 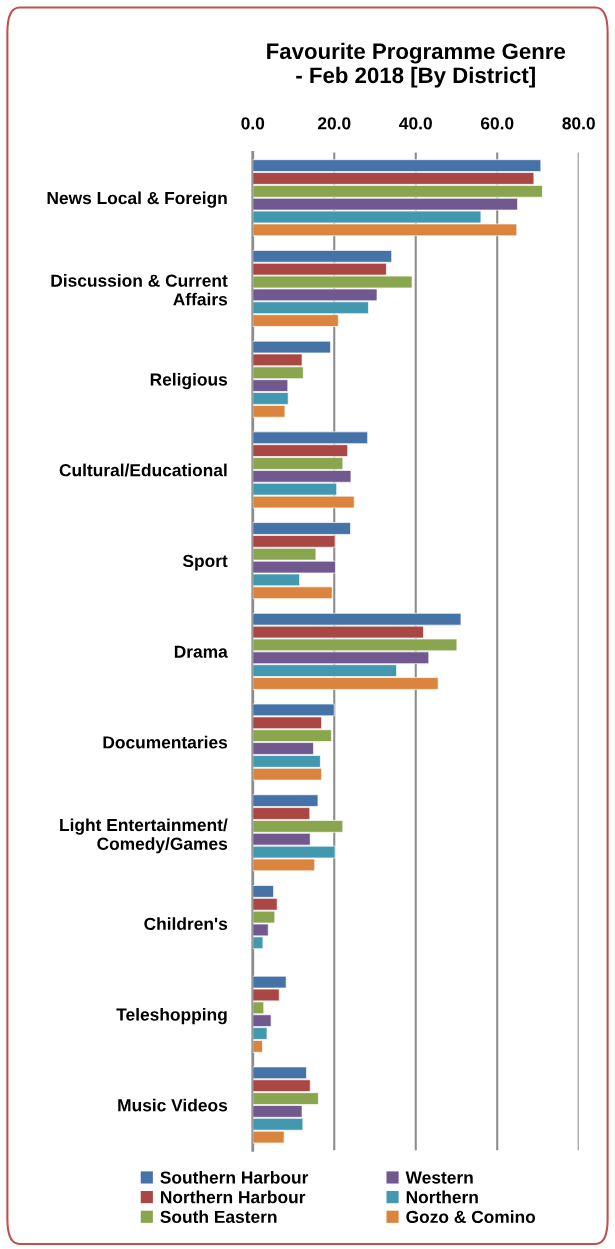 What do you see at coordinates (218, 1217) in the screenshot?
I see `legend-label: South Eastern` at bounding box center [218, 1217].